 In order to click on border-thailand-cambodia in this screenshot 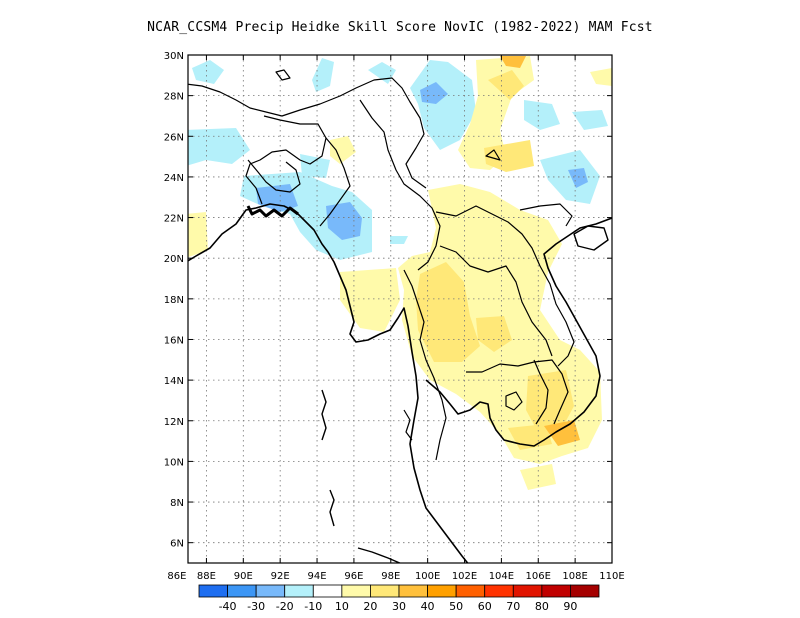, I will do `click(517, 392)`.